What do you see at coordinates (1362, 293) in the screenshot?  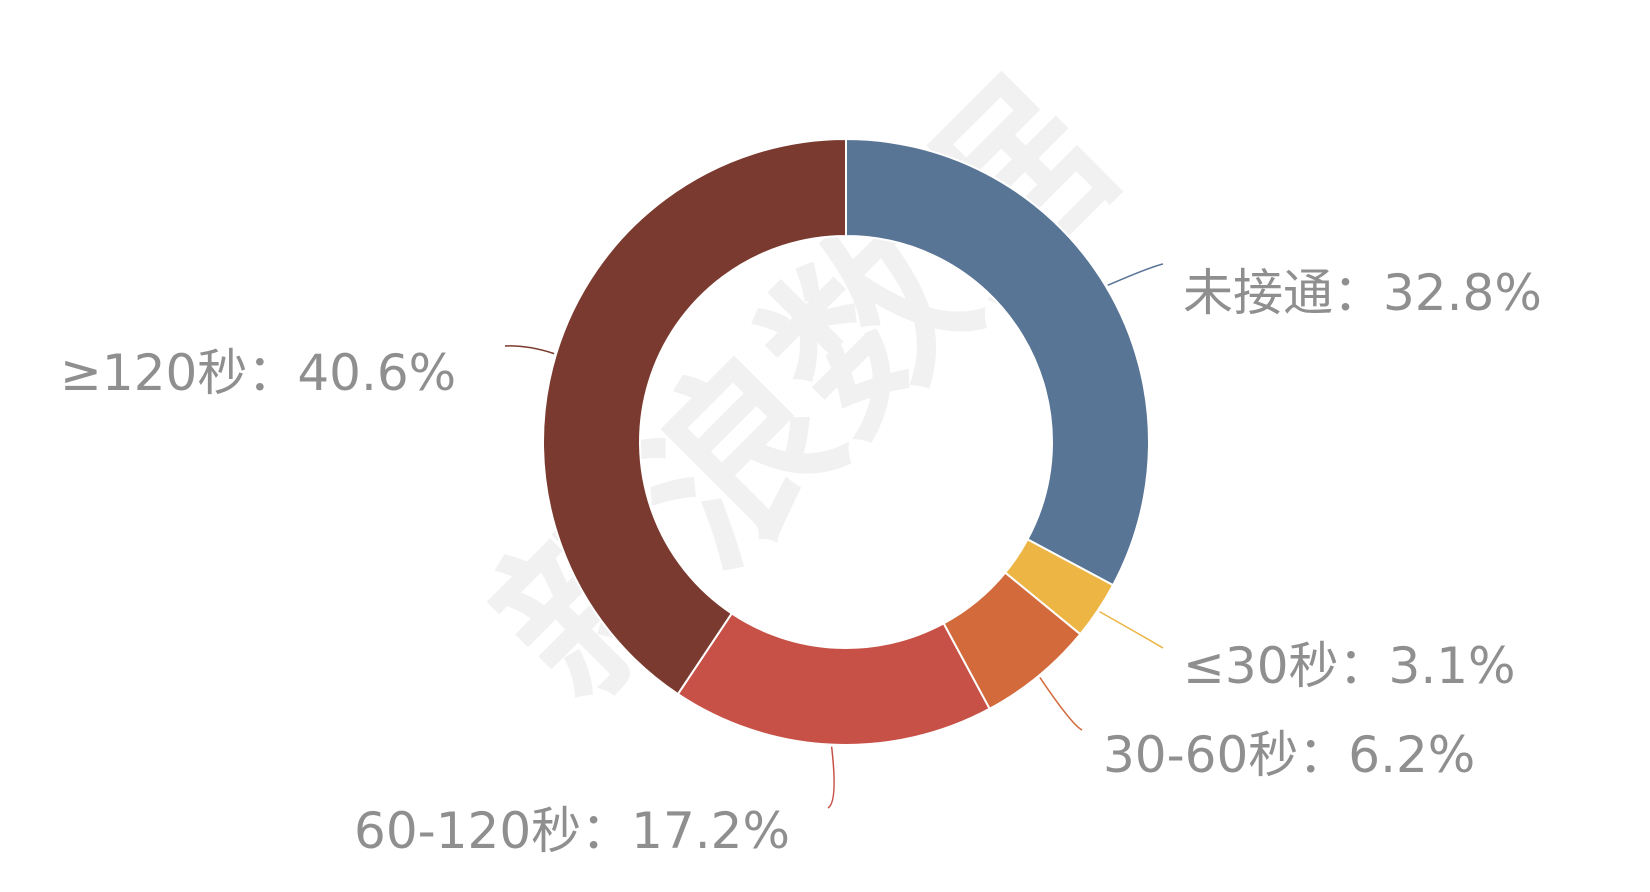 I see `label-unanswered: 未接通：32.8%` at bounding box center [1362, 293].